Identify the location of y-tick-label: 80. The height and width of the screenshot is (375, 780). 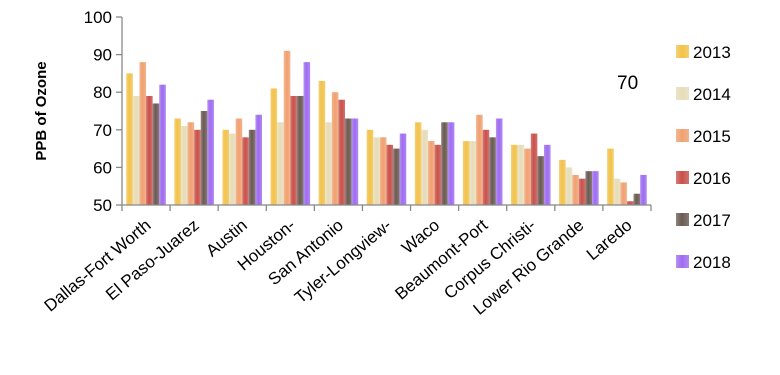
(102, 92).